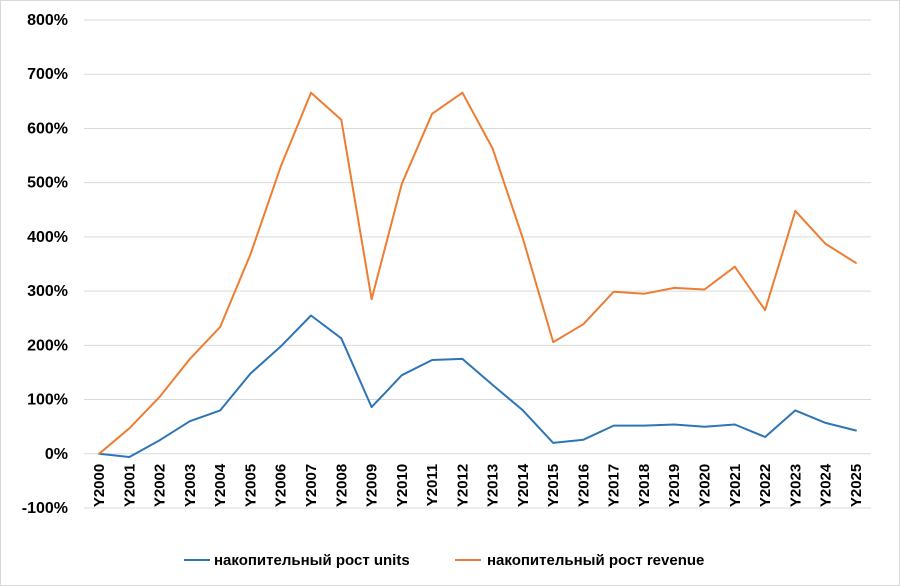  I want to click on x-tick-label: Y2007, so click(311, 485).